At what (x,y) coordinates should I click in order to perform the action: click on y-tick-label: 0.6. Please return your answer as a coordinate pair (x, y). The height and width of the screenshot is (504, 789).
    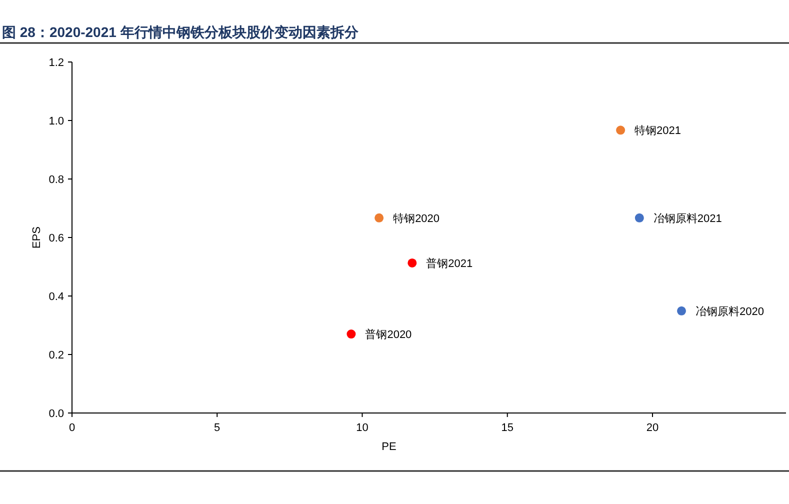
    Looking at the image, I should click on (56, 238).